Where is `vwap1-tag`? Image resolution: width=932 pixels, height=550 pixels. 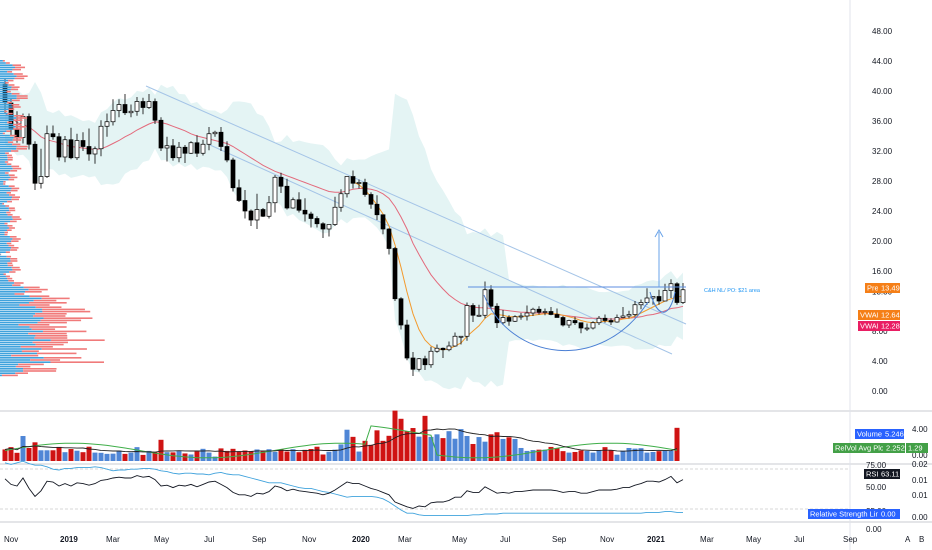
vwap1-tag is located at coordinates (868, 315).